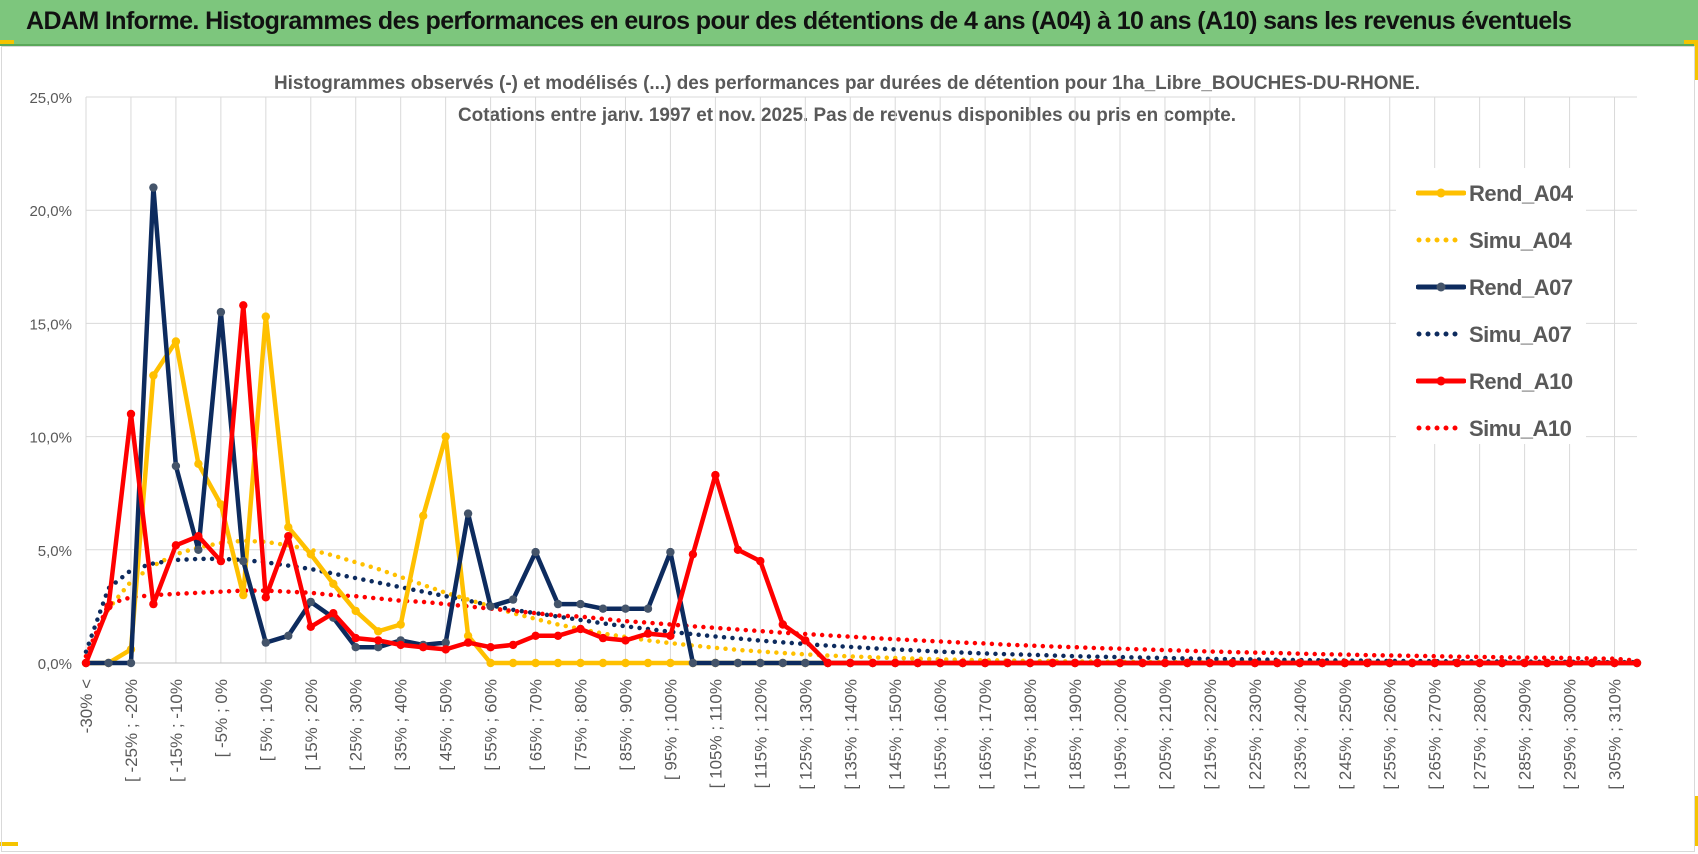  Describe the element at coordinates (1210, 734) in the screenshot. I see `x-tick-label: [ 215% ; 220%` at that location.